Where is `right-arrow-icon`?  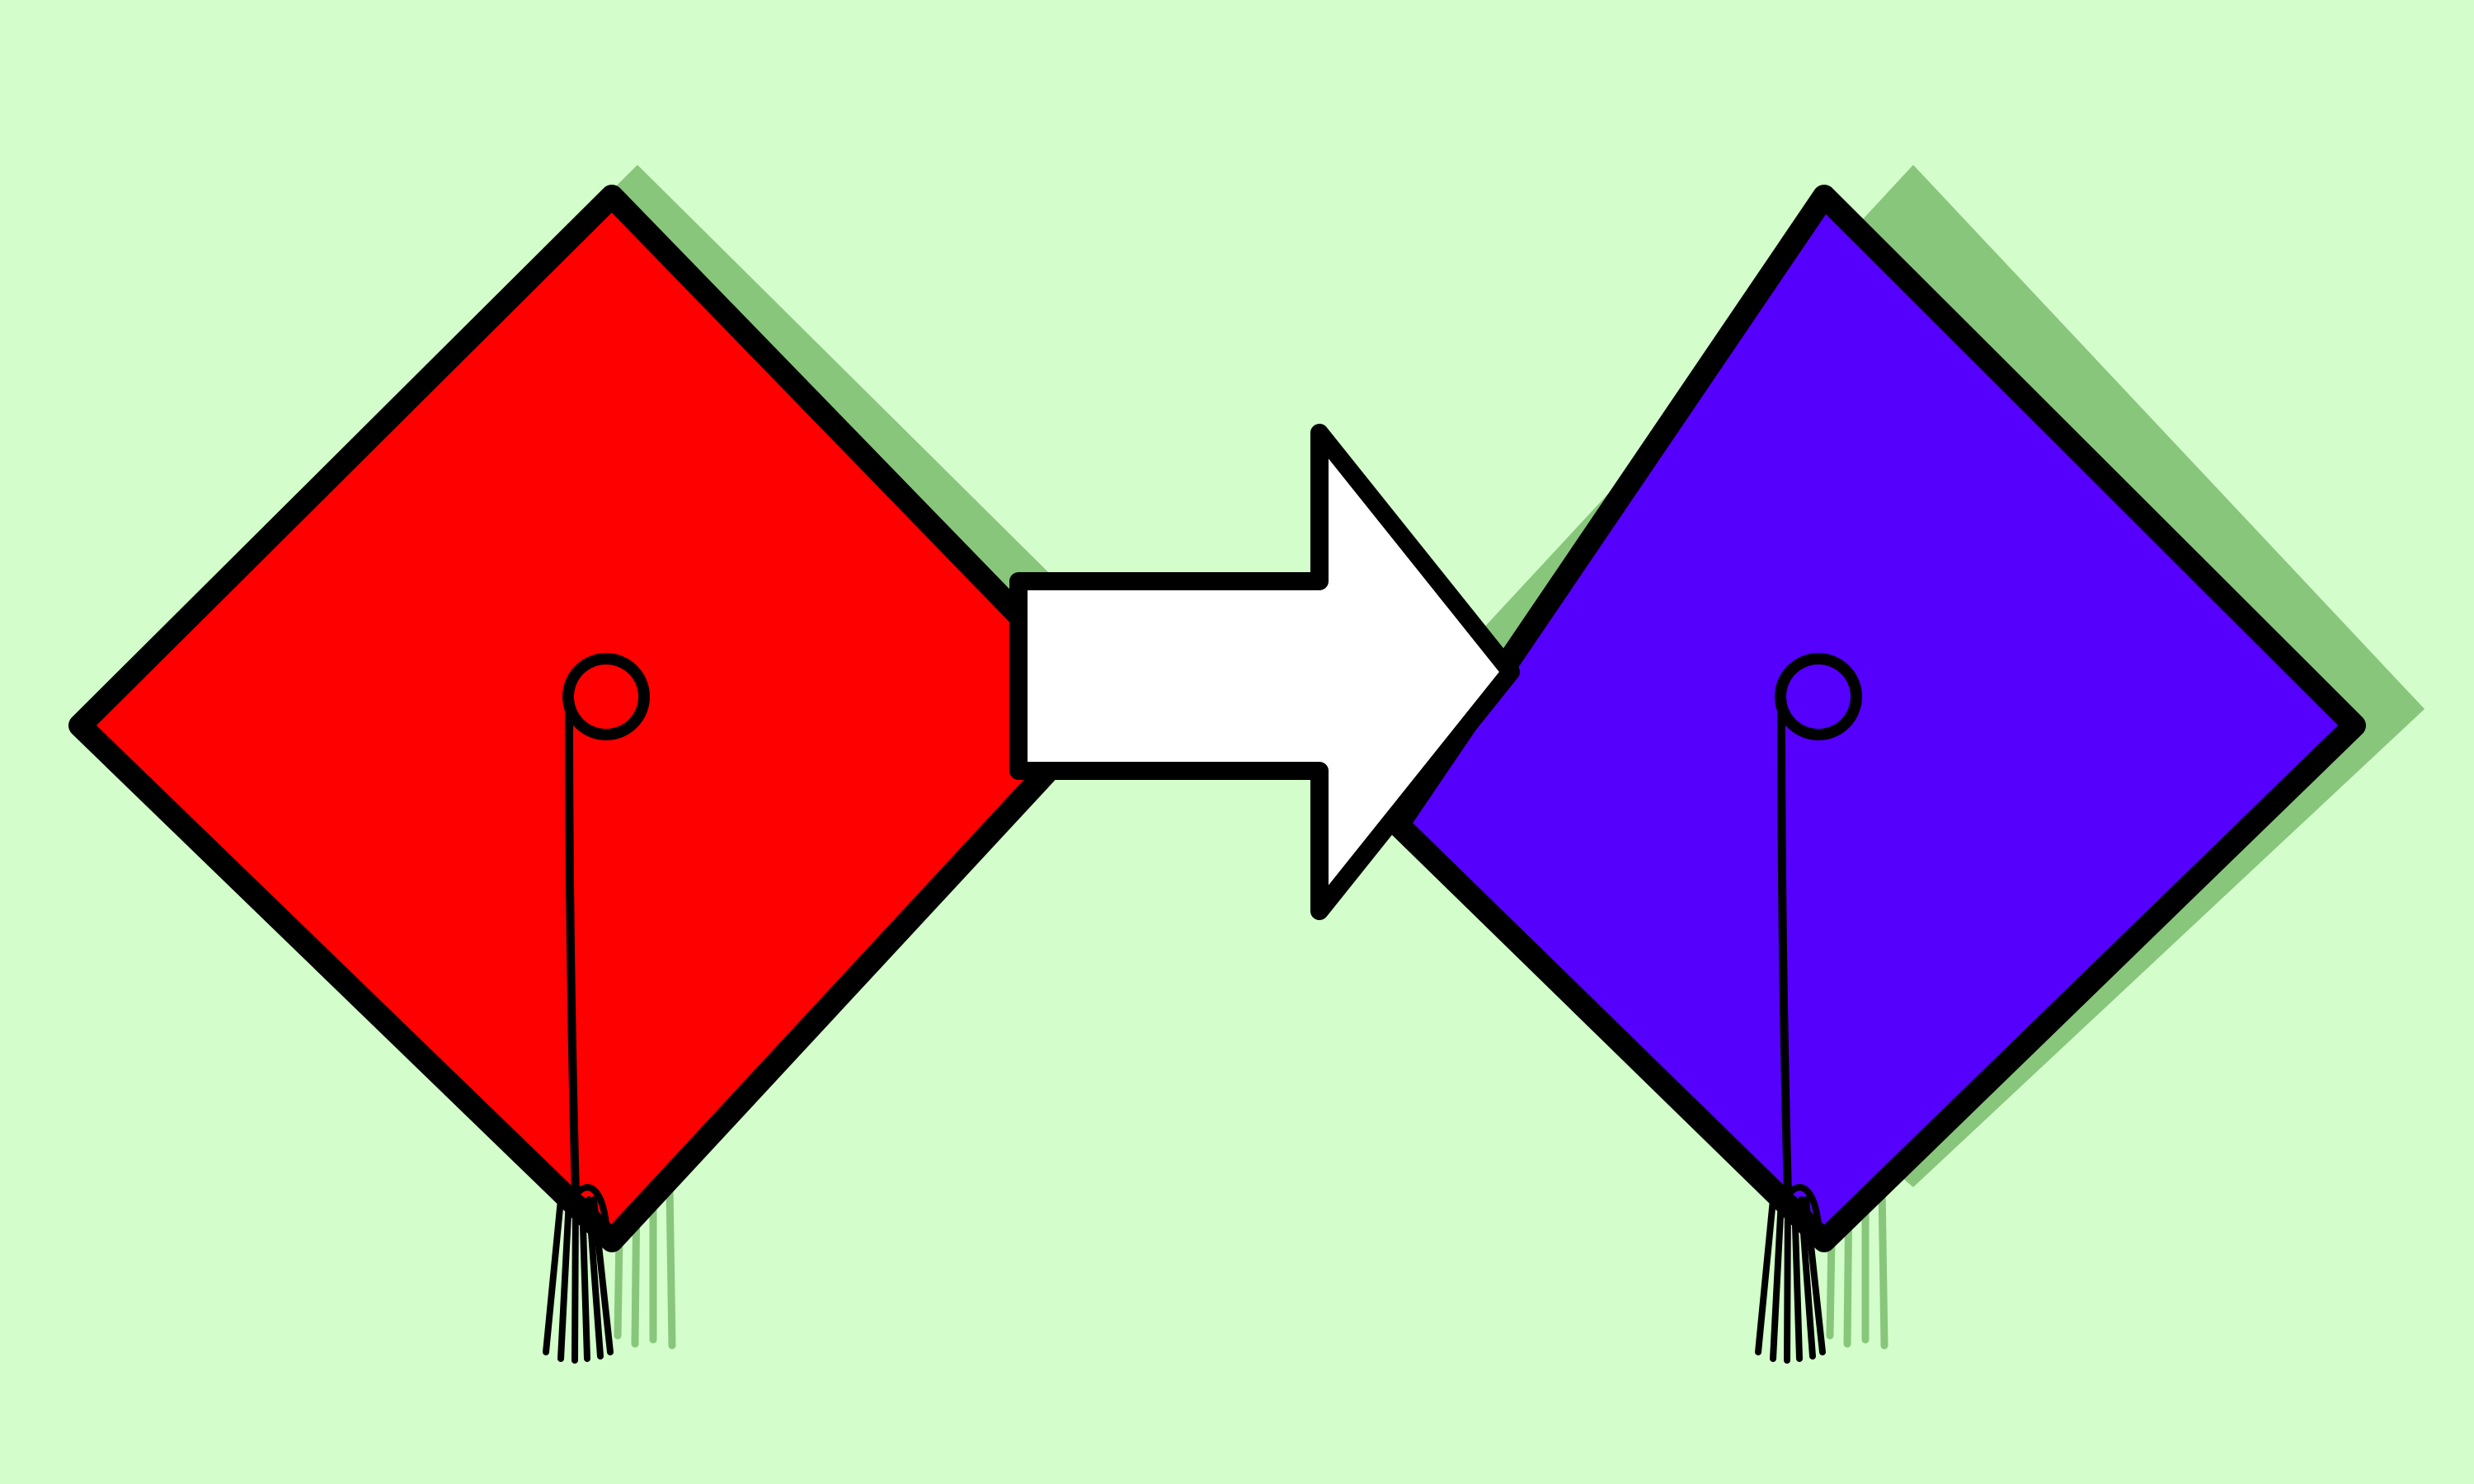 right-arrow-icon is located at coordinates (1264, 672).